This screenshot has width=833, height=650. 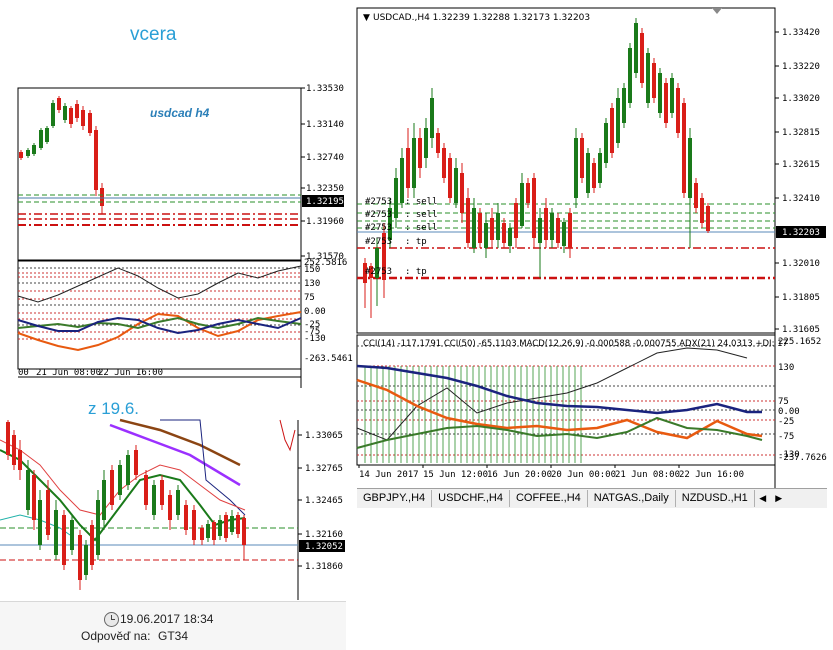 What do you see at coordinates (173, 625) in the screenshot?
I see `post-footer: 19.06.2017 18:34 Odpověď na: GT34` at bounding box center [173, 625].